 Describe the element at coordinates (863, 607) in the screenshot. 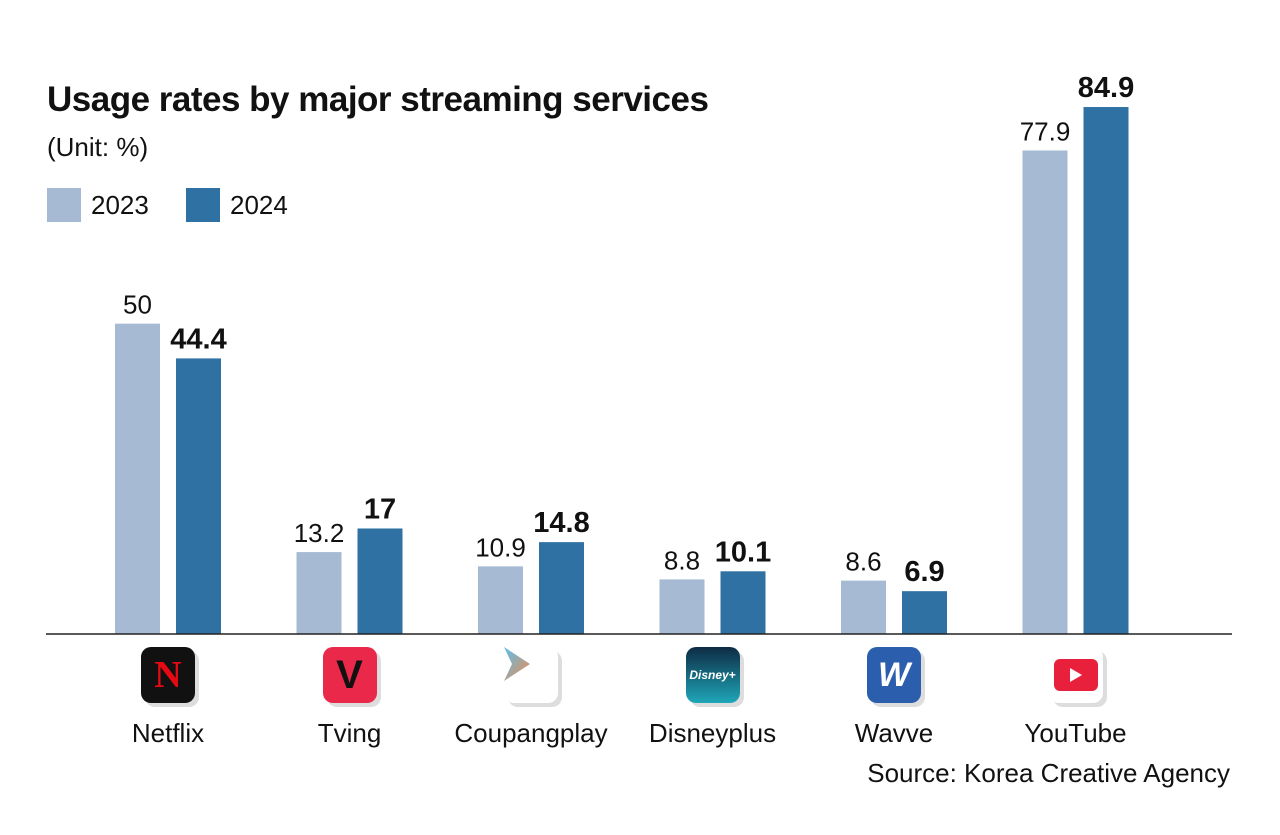

I see `bar-2023-Wavve` at that location.